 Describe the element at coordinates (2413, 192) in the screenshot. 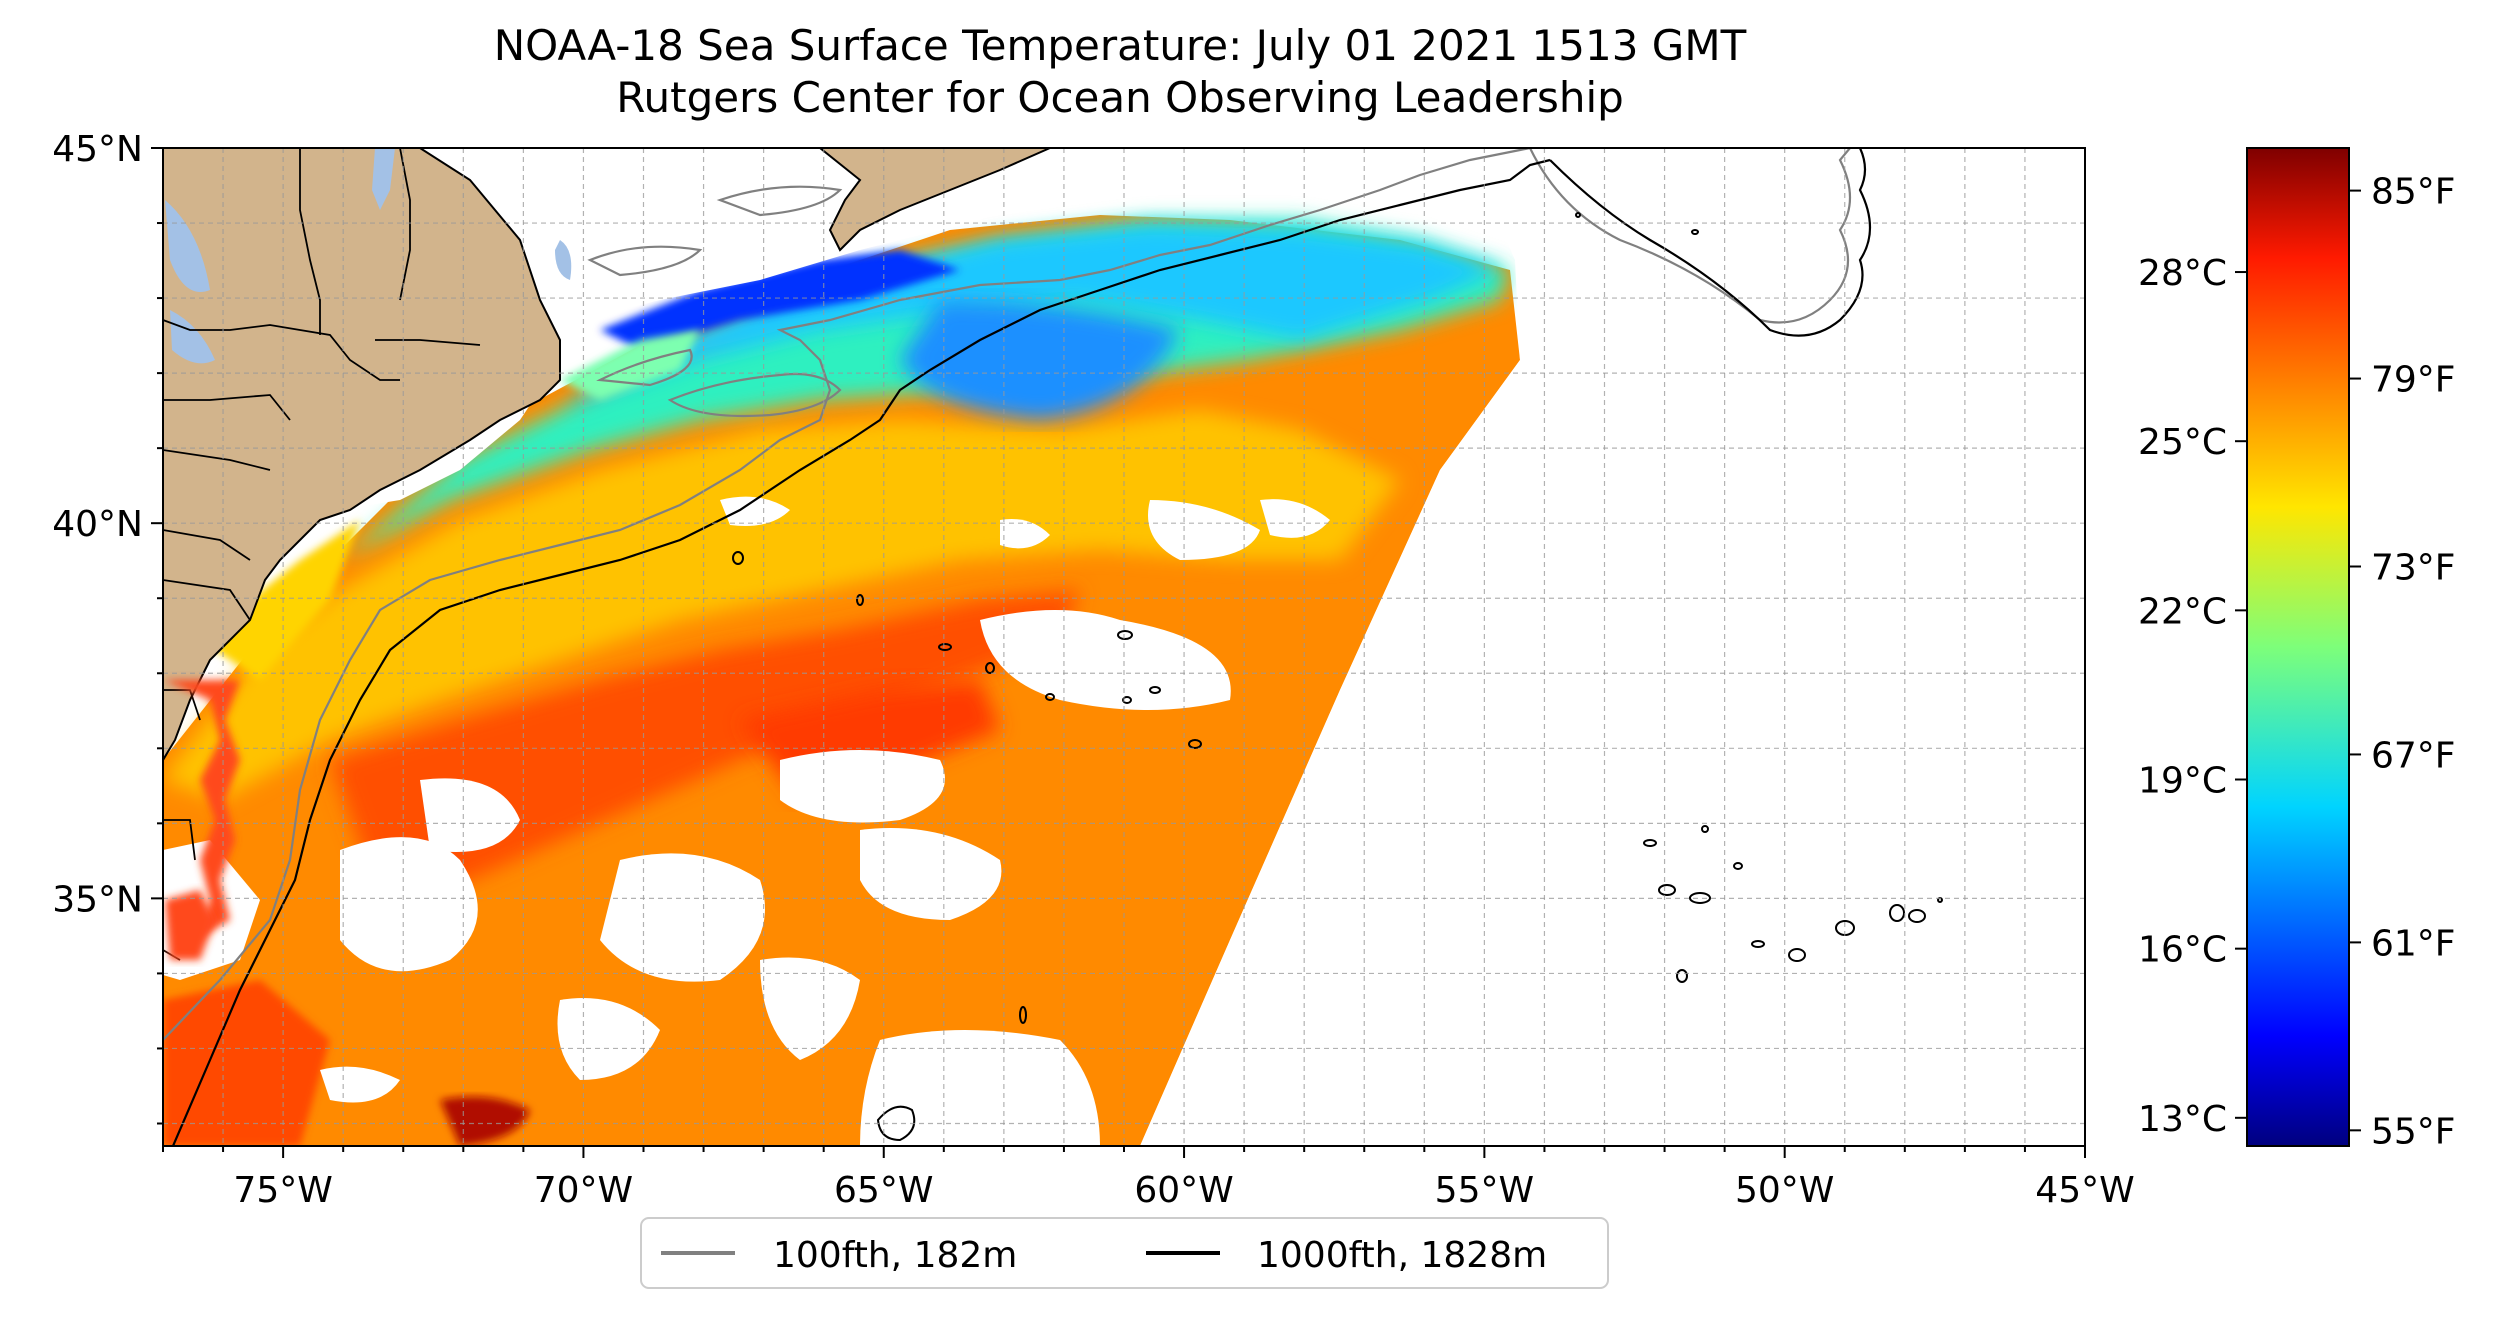

I see `fahrenheit-tick-label: 85°F` at that location.